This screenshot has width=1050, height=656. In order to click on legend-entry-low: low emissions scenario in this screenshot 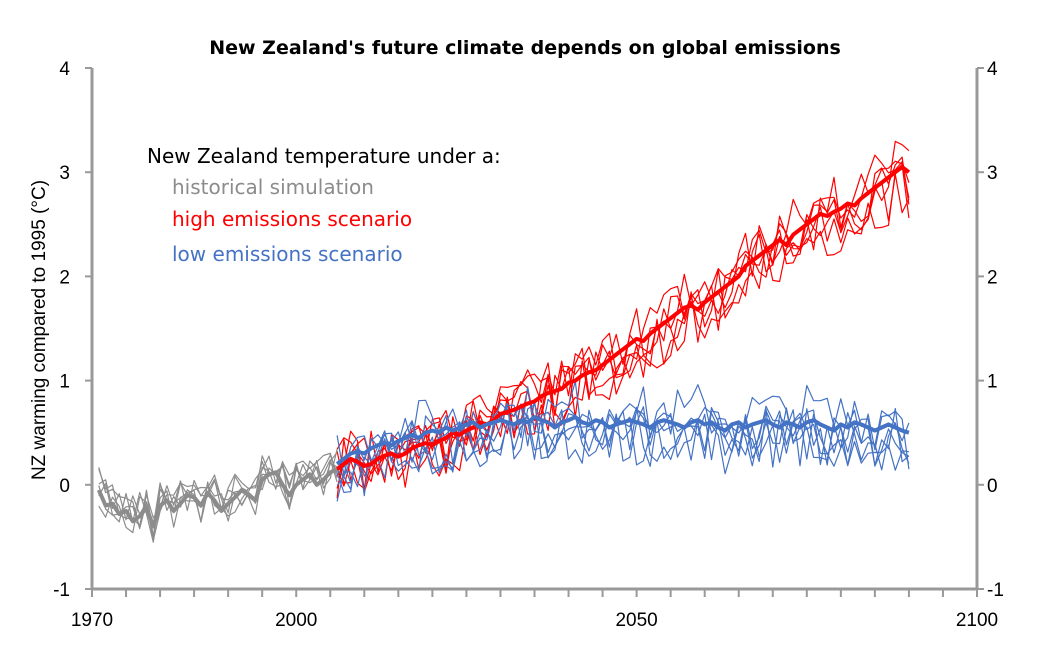, I will do `click(287, 254)`.